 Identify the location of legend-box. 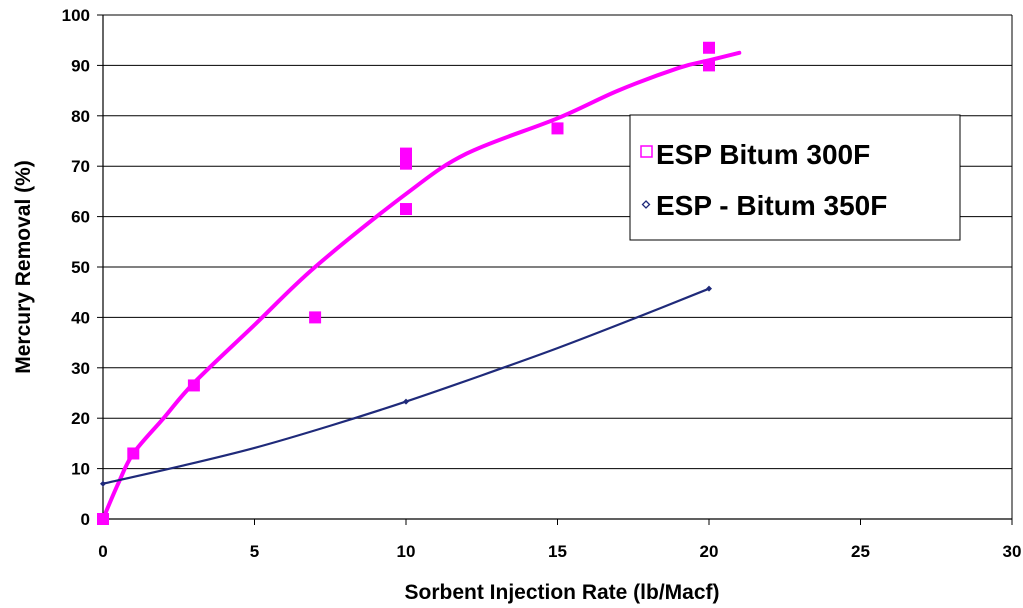
(795, 177).